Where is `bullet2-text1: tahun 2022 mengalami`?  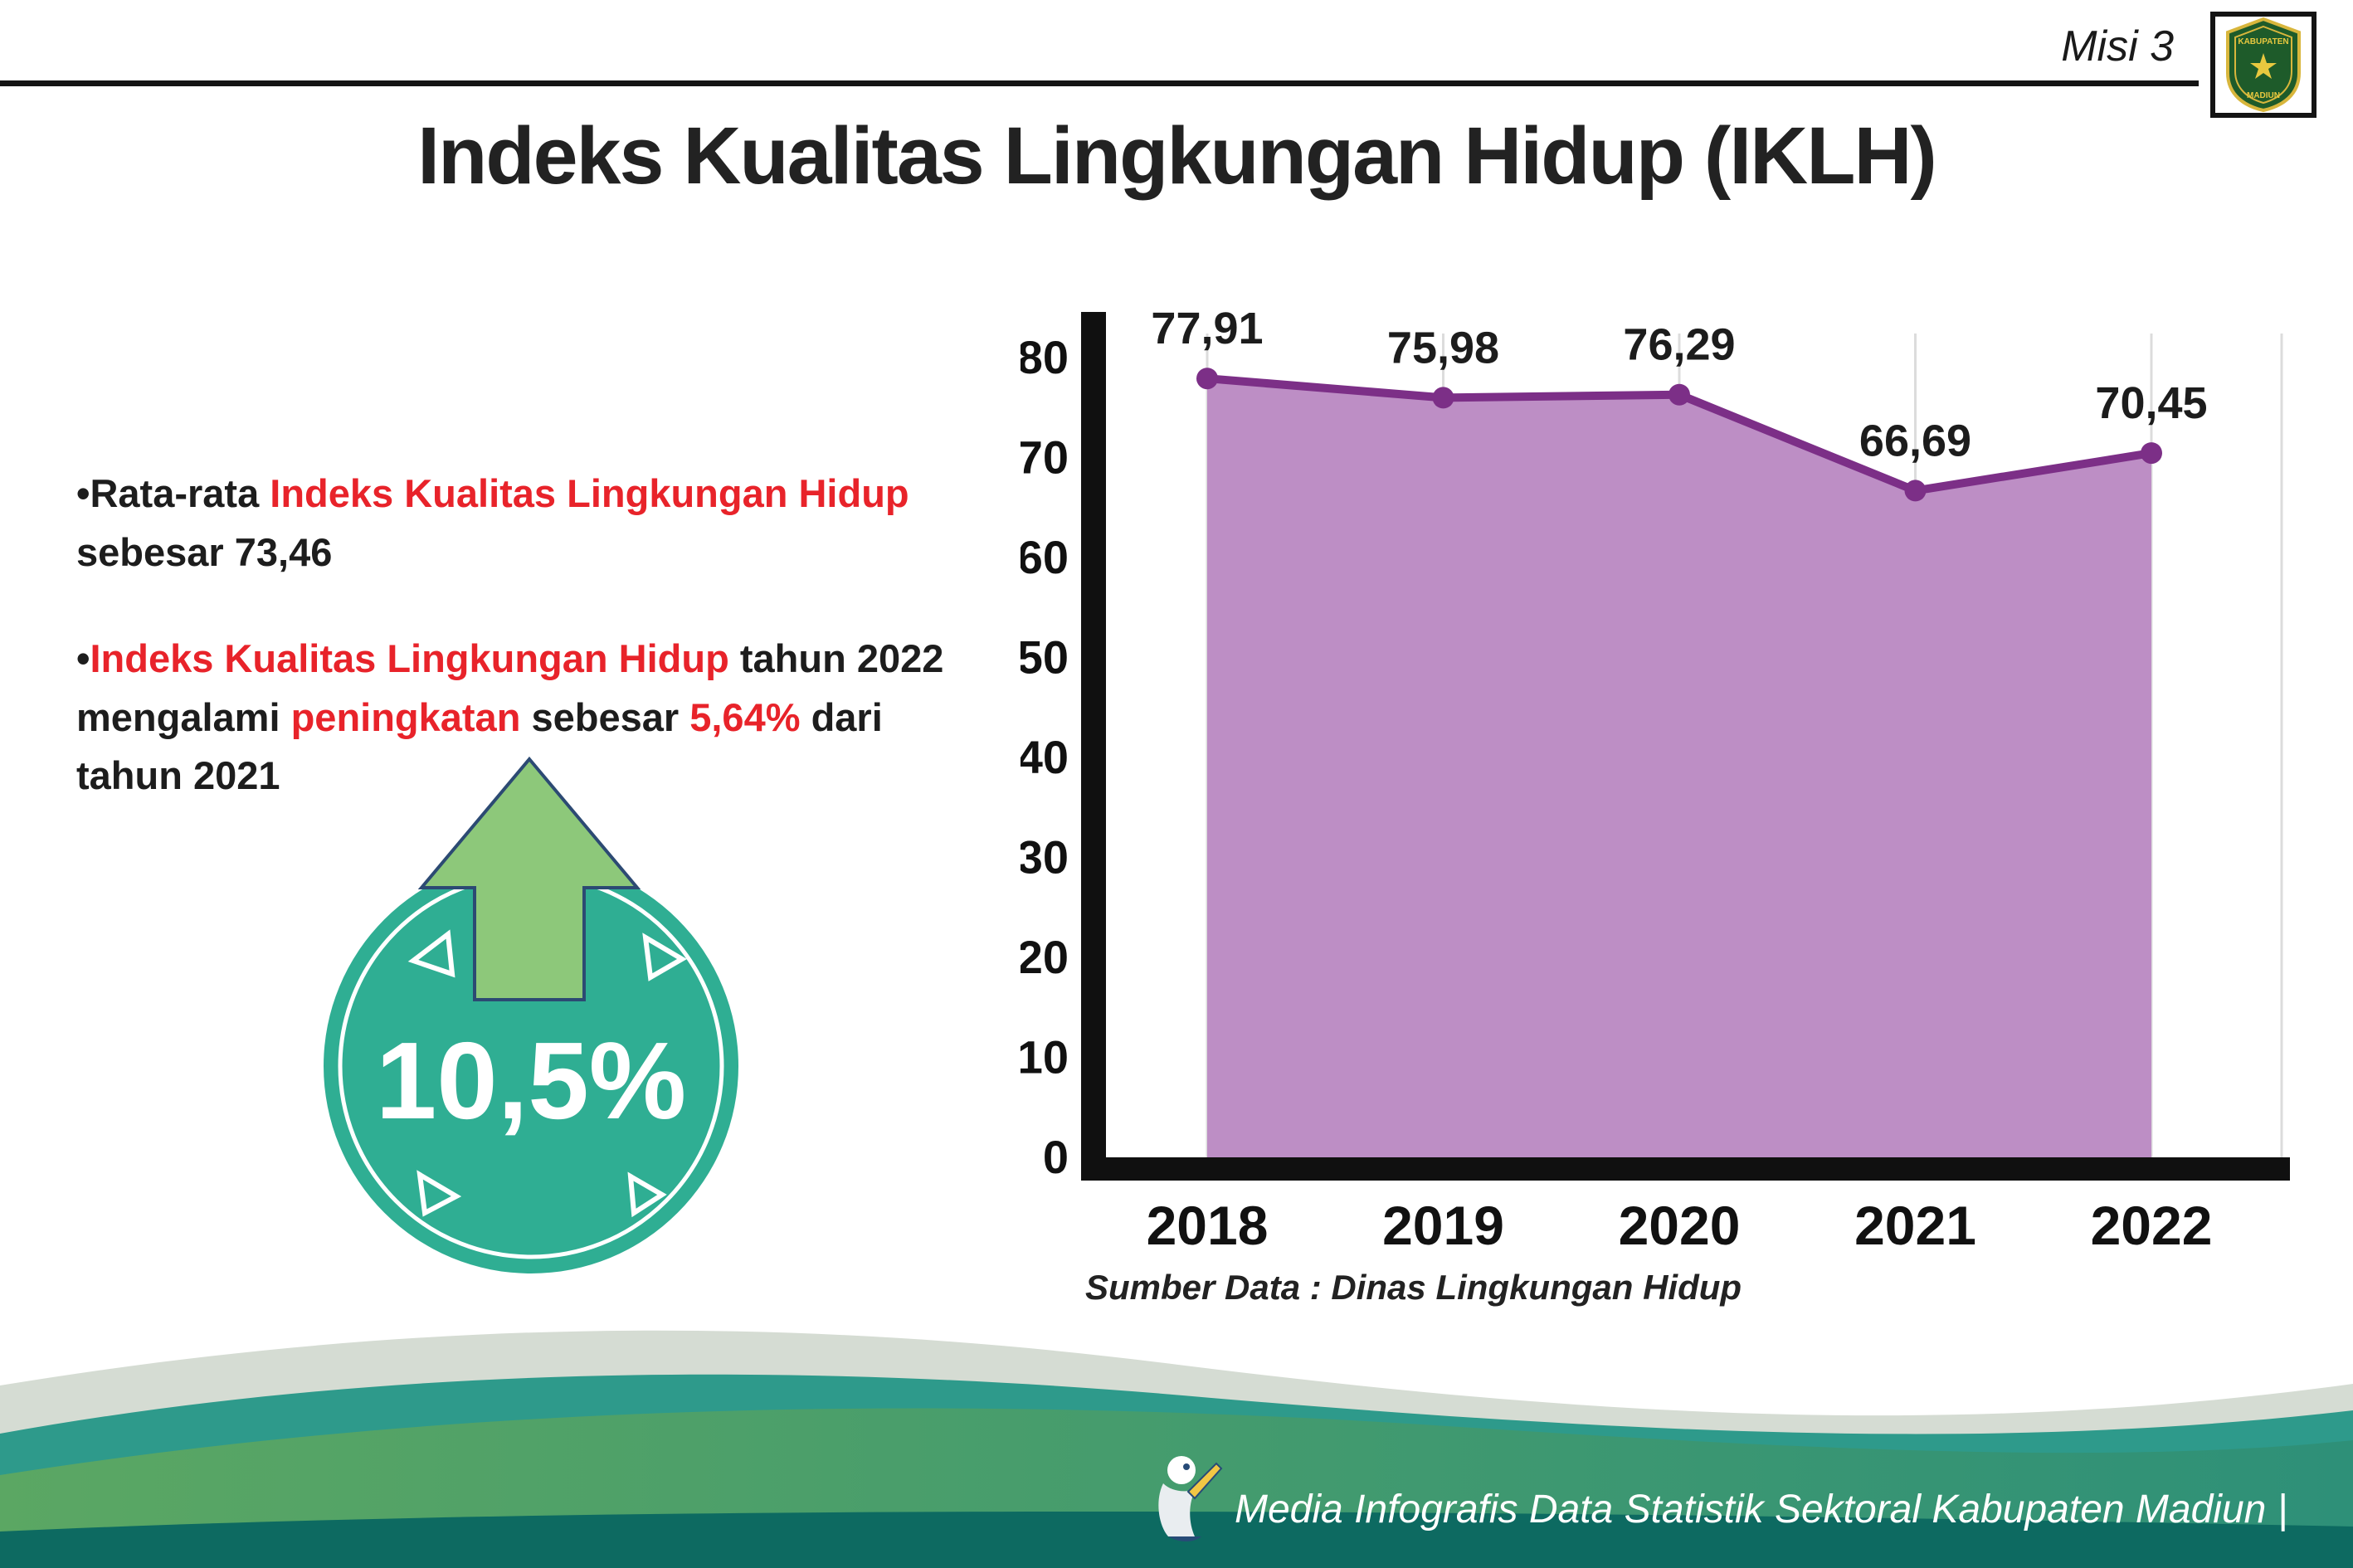 bullet2-text1: tahun 2022 mengalami is located at coordinates (510, 687).